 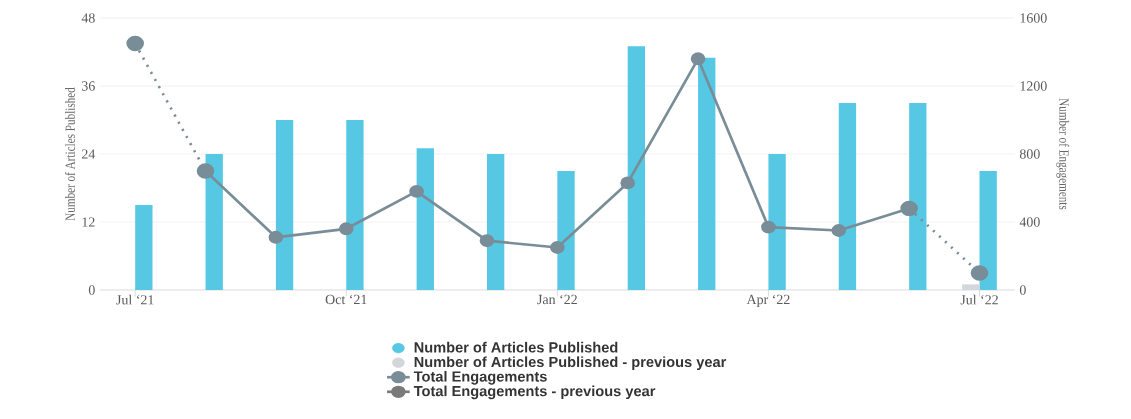 What do you see at coordinates (480, 377) in the screenshot?
I see `legend-label: Total Engagements` at bounding box center [480, 377].